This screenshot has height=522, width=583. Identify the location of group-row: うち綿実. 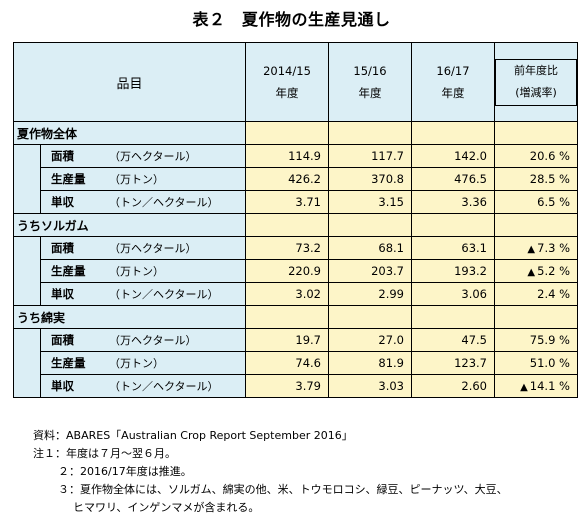
(295, 317).